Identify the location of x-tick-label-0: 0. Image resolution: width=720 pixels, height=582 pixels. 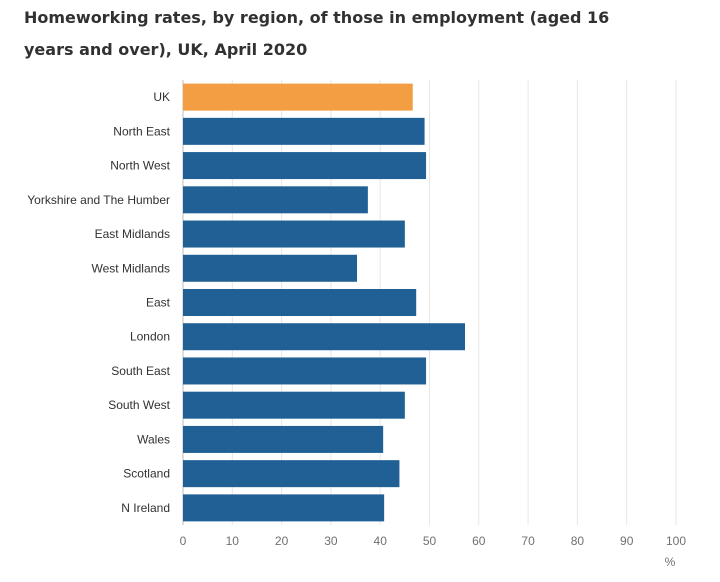
(183, 541).